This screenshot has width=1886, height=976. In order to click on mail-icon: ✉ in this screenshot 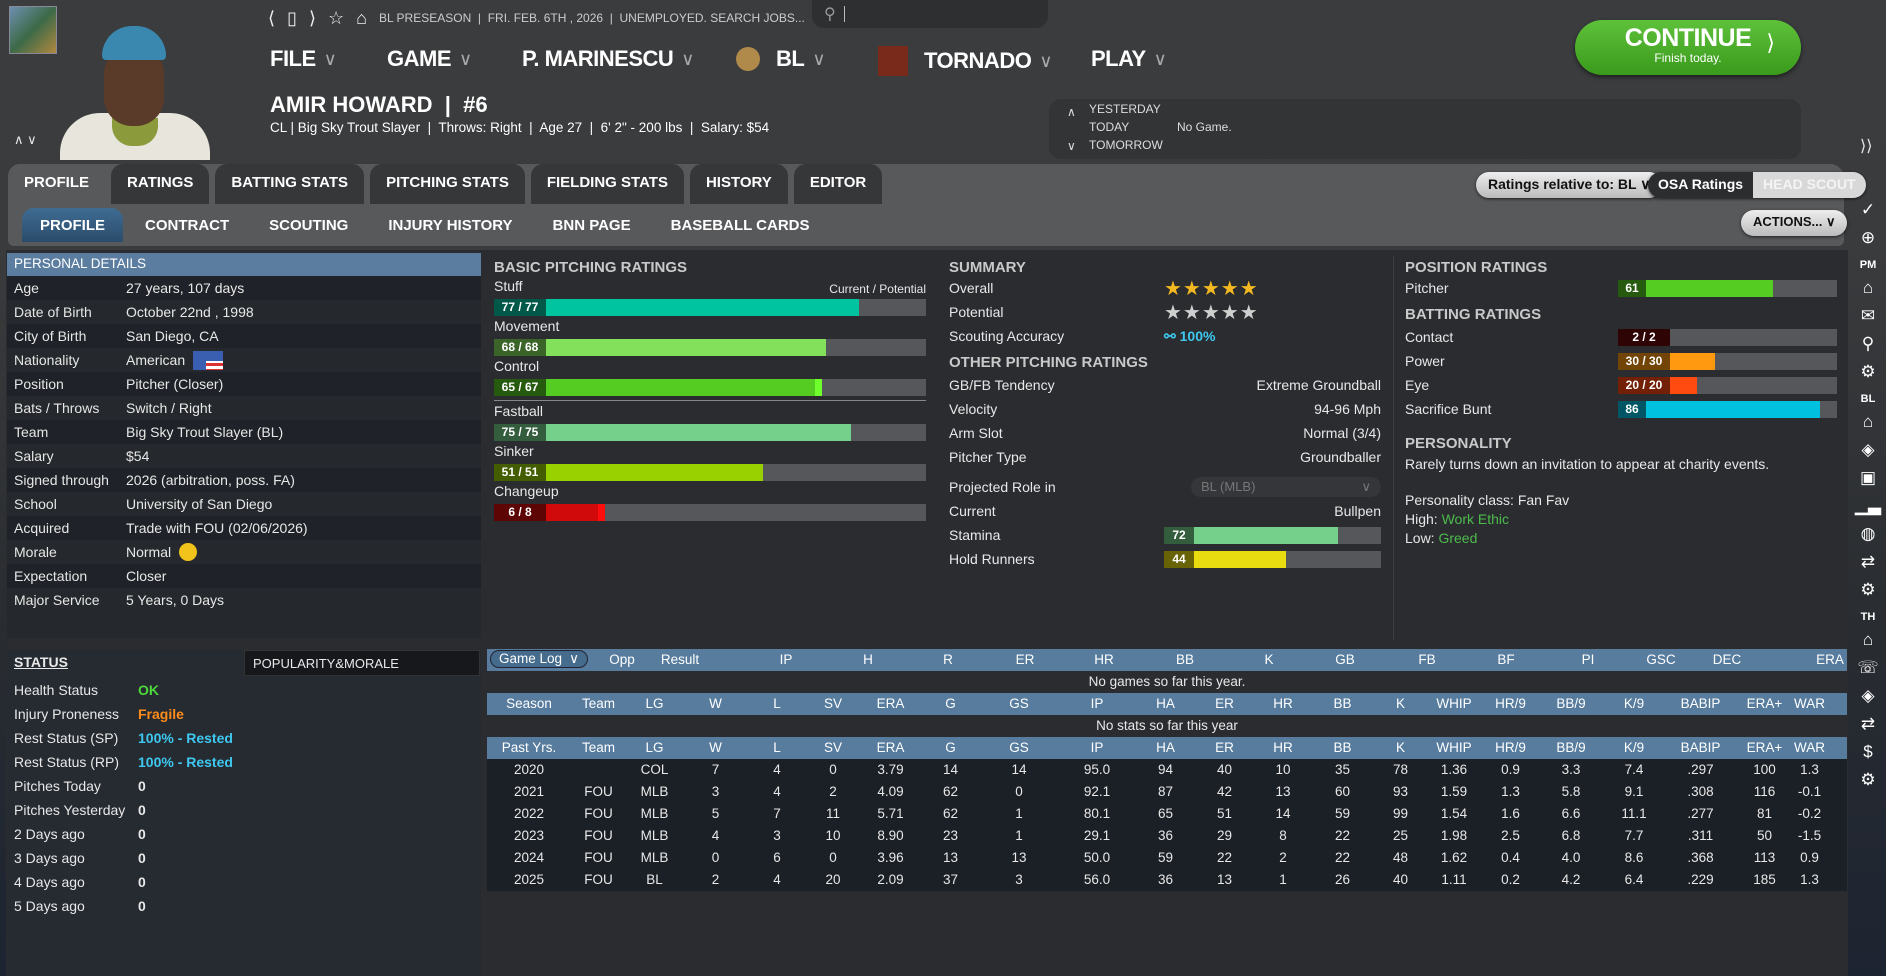, I will do `click(1868, 315)`.